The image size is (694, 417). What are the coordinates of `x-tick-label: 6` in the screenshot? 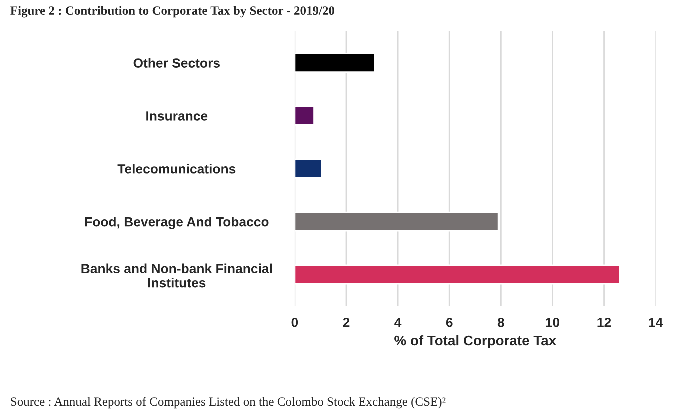 It's located at (449, 323).